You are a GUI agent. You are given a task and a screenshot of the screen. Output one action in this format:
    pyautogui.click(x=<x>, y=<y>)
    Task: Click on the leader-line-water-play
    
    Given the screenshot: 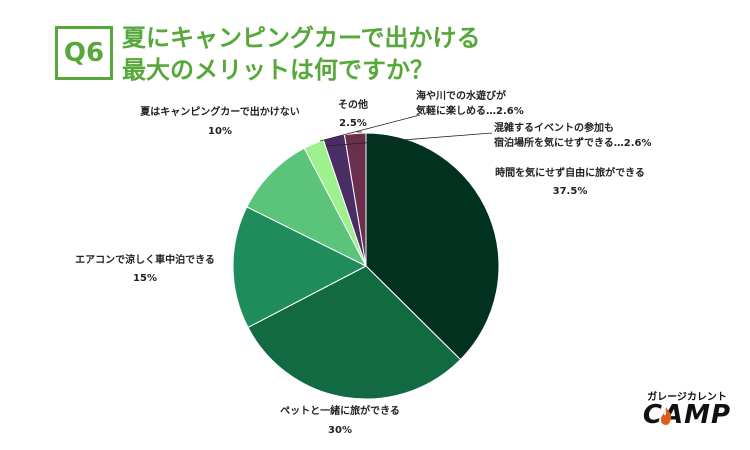 What is the action you would take?
    pyautogui.click(x=370, y=128)
    